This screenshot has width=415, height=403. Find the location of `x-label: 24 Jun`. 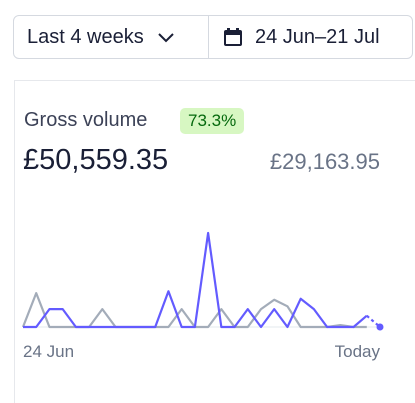

x-label: 24 Jun is located at coordinates (48, 351).